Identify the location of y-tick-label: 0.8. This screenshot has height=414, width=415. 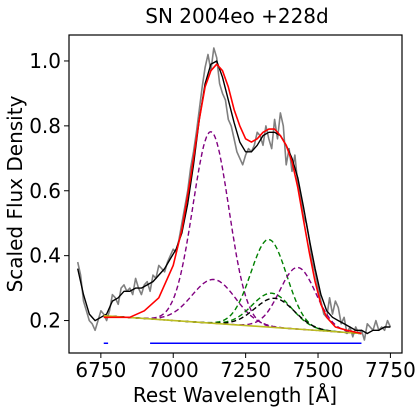
(45, 126).